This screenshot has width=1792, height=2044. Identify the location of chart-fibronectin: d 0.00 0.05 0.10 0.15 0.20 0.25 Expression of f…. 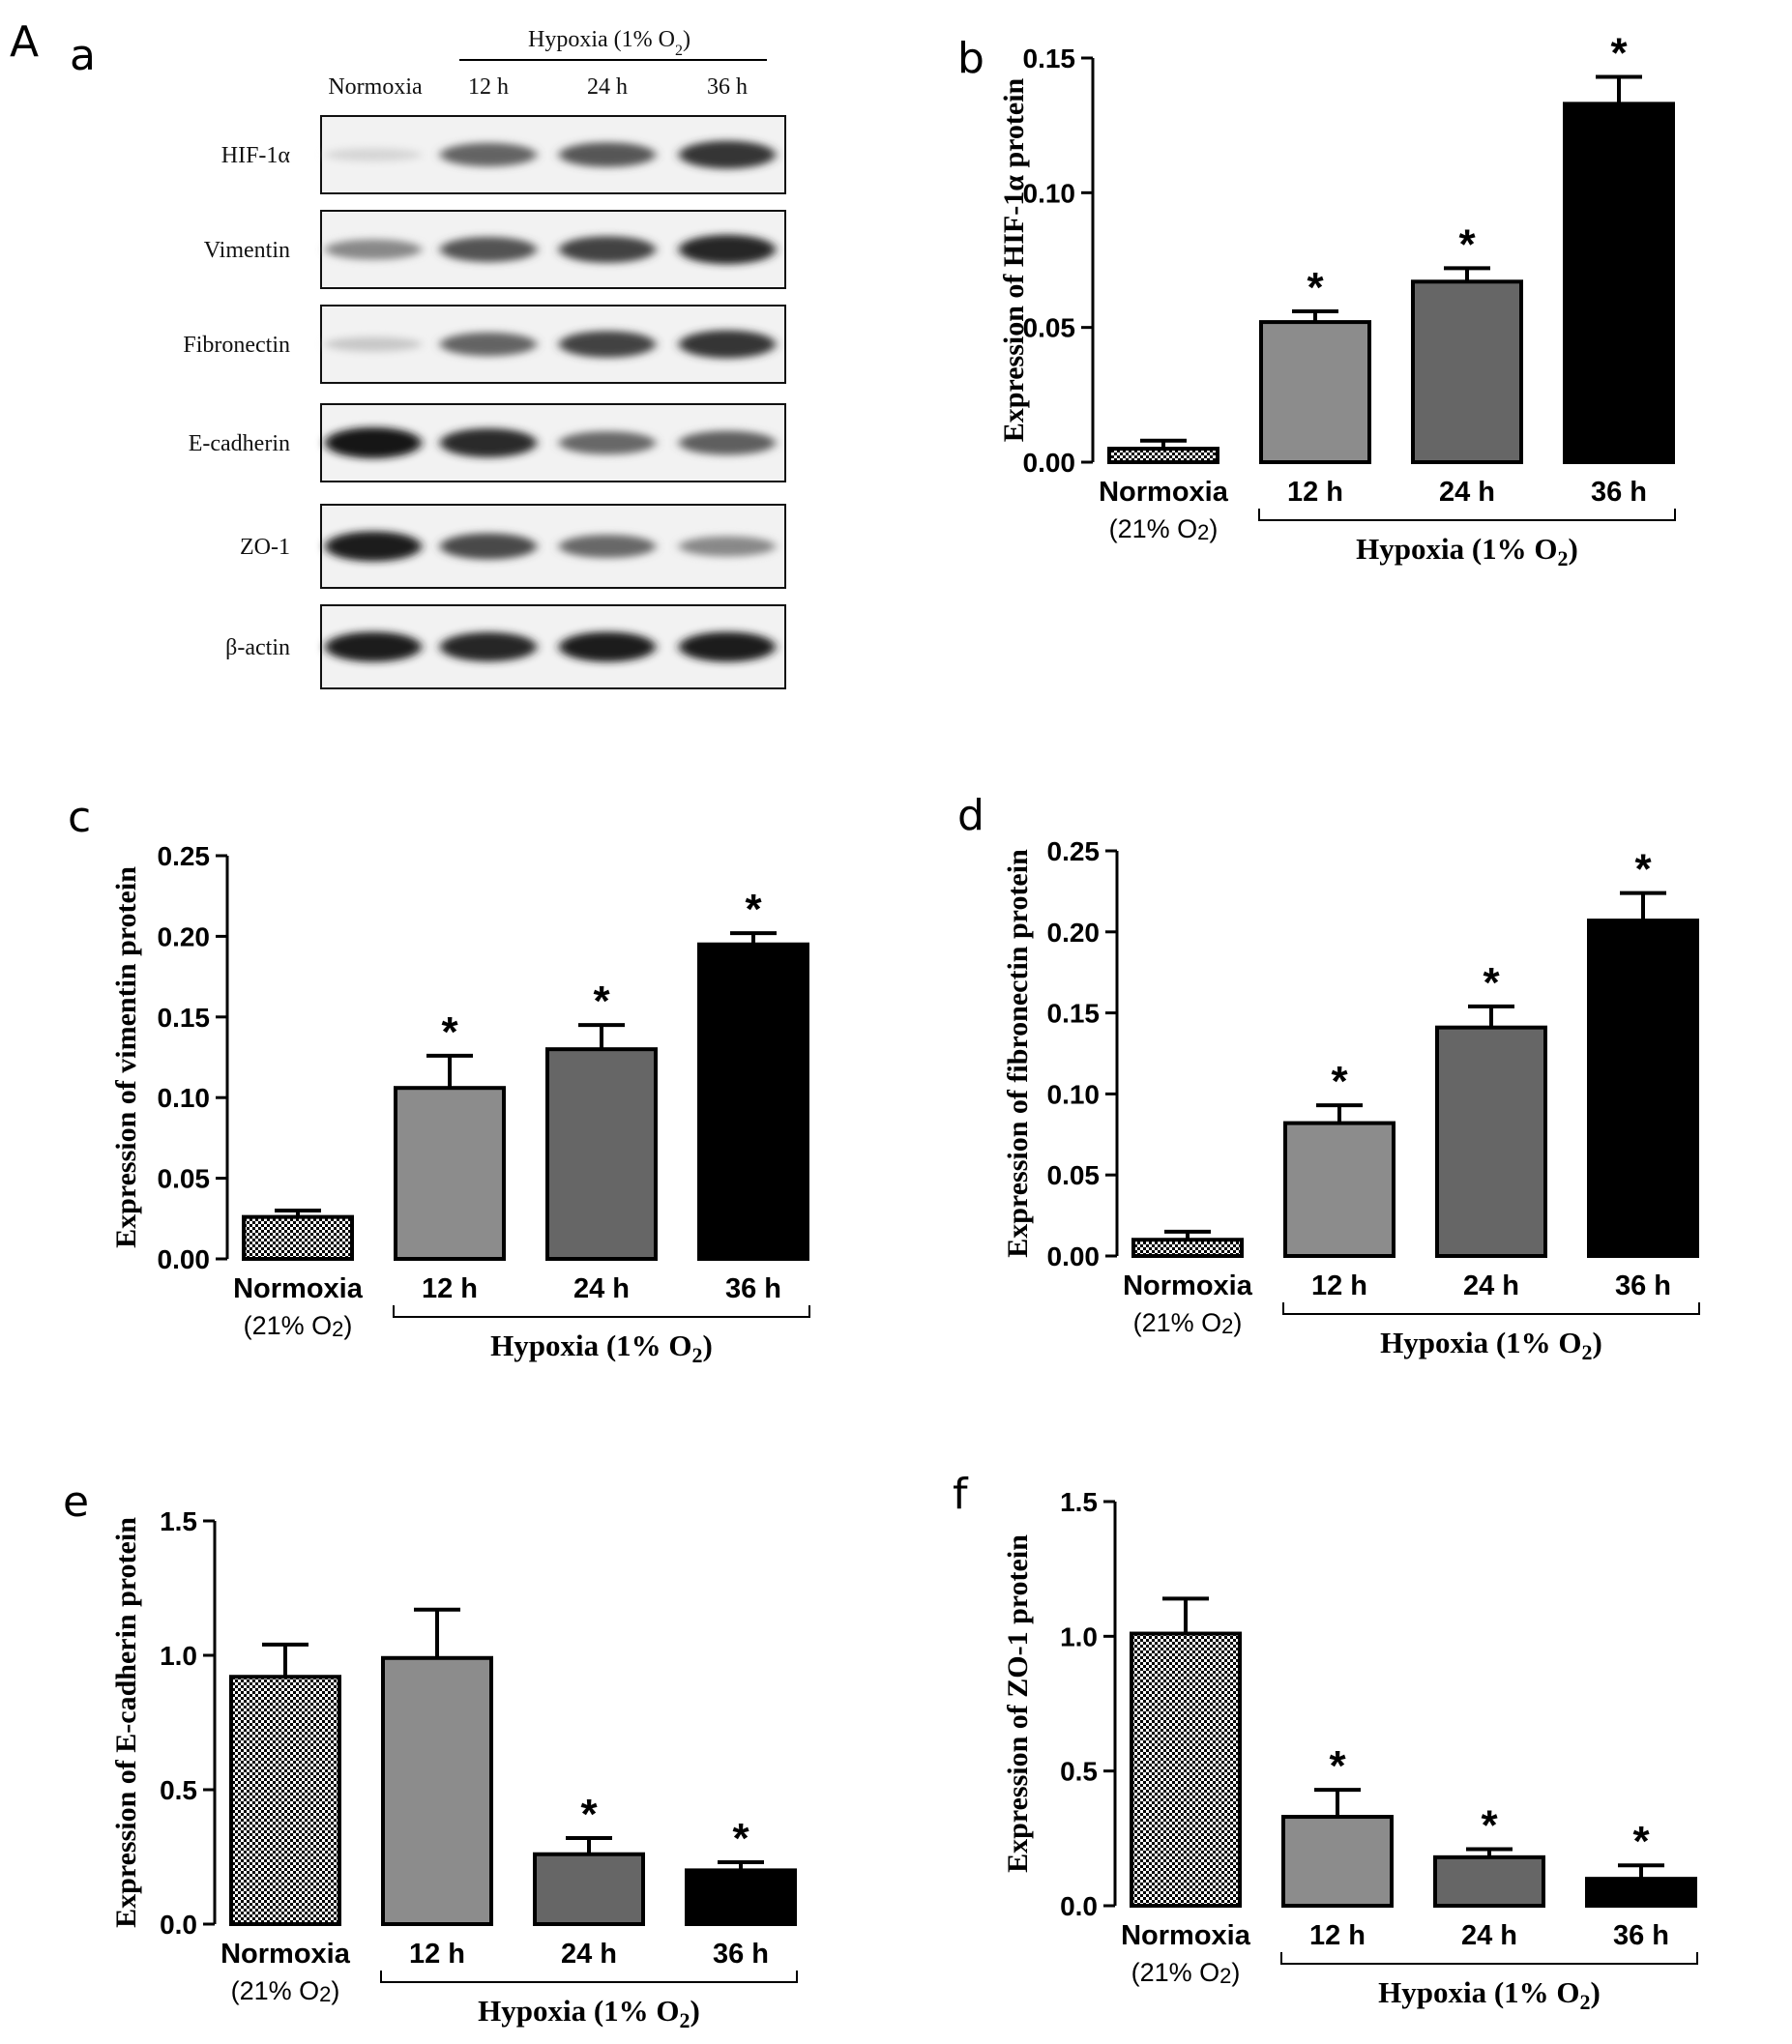
(1328, 1077).